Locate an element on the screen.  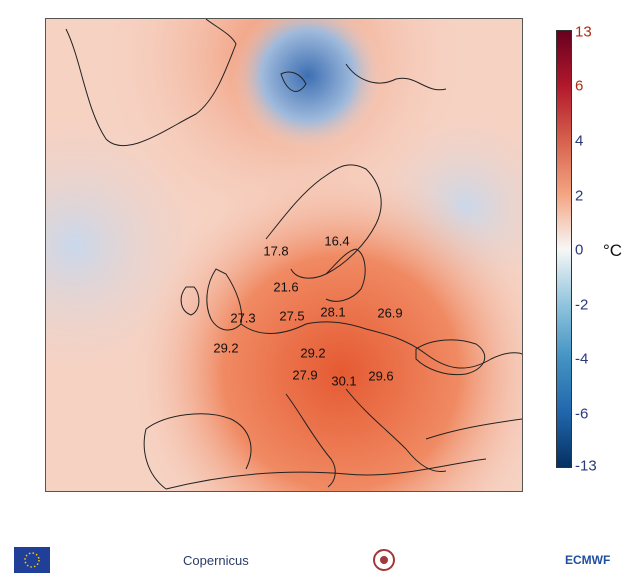
copernicus-logo: Copernicus is located at coordinates (216, 560).